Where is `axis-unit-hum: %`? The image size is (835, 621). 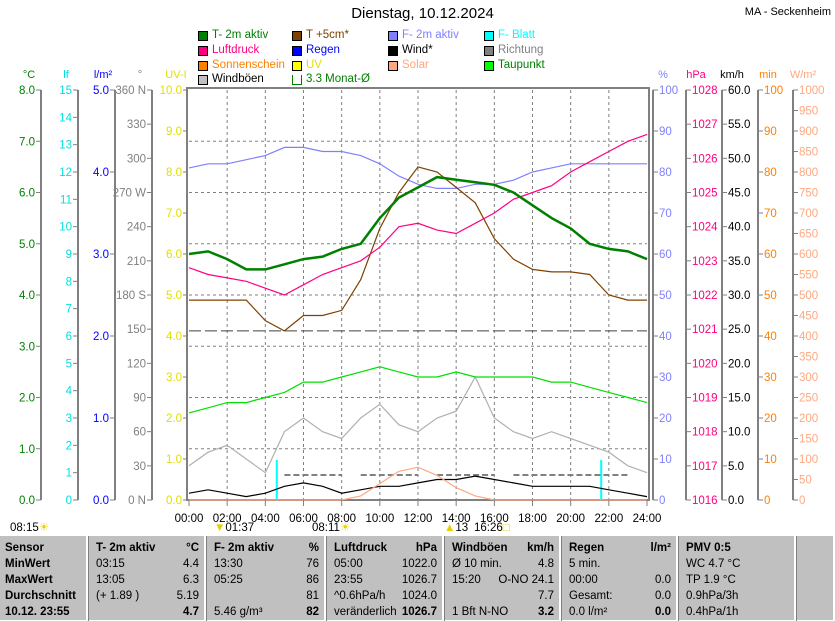 axis-unit-hum: % is located at coordinates (663, 75).